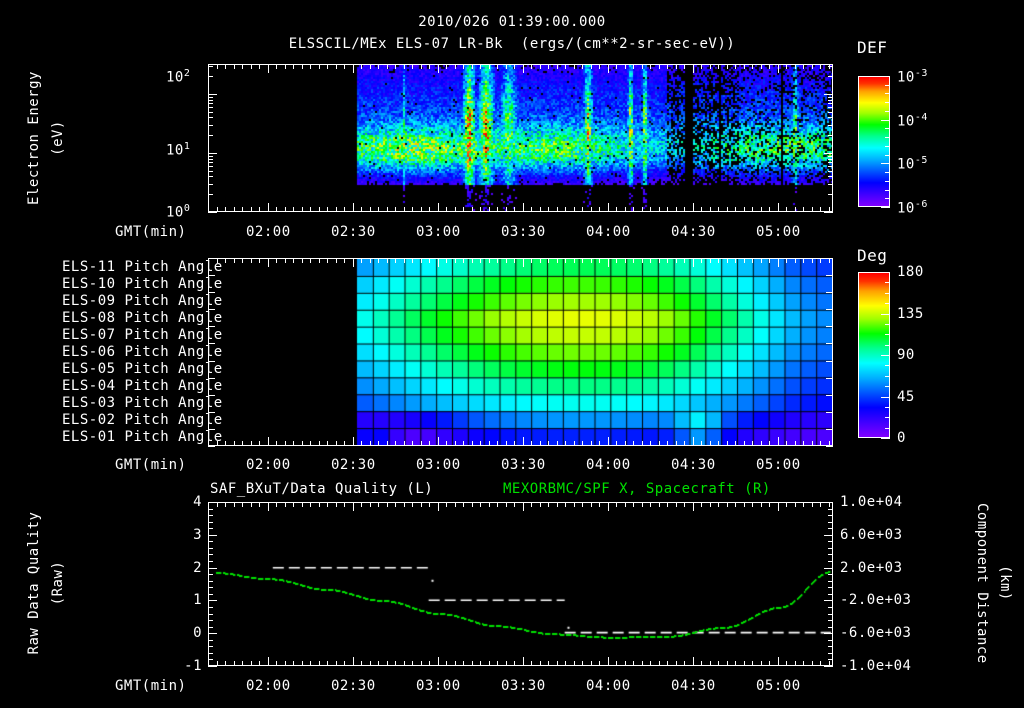  What do you see at coordinates (142, 334) in the screenshot?
I see `pitch-angle-row-label-4: ELS-07 Pitch Angle` at bounding box center [142, 334].